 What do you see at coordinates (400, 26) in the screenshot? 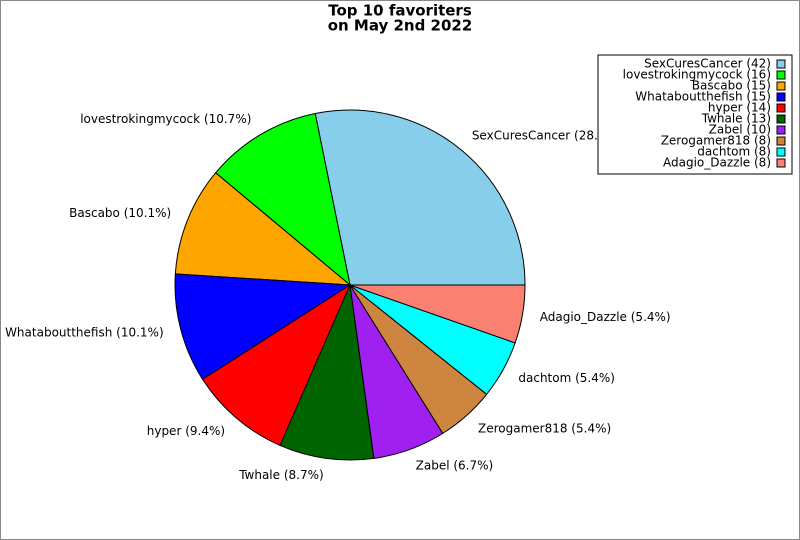
I see `chart-title: on May 2nd 2022` at bounding box center [400, 26].